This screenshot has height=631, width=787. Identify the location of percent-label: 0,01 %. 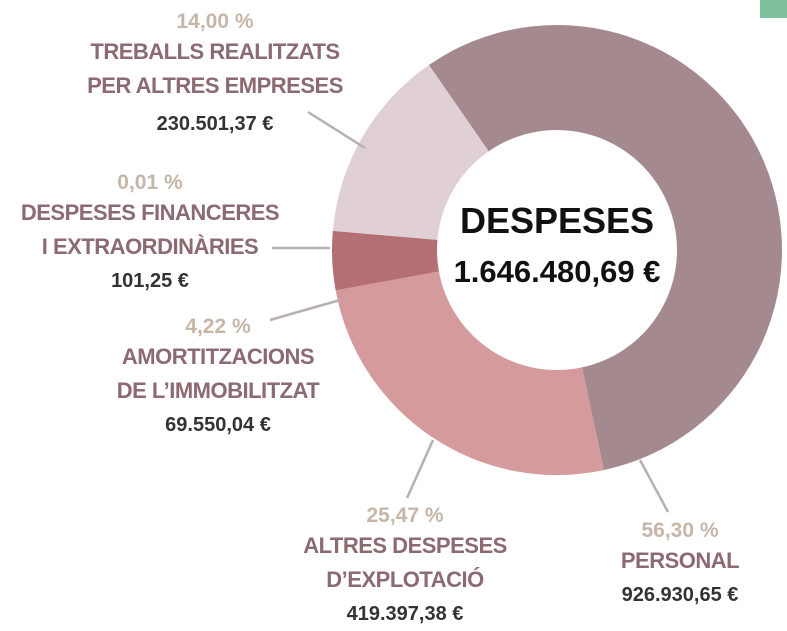
(150, 182).